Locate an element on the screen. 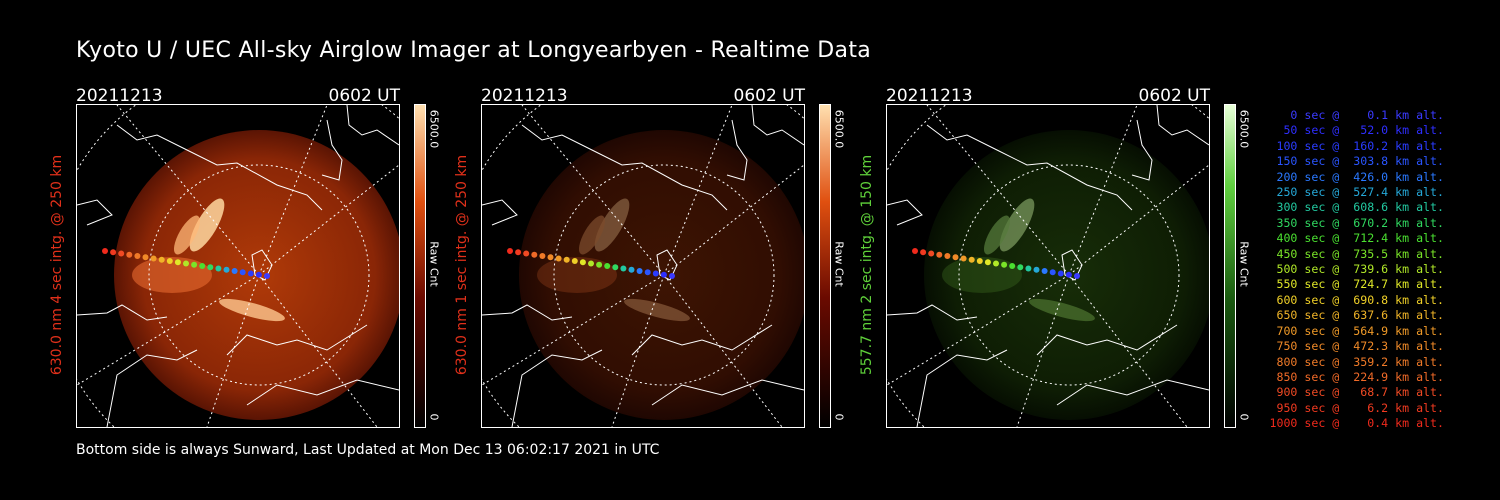 The height and width of the screenshot is (500, 1500). legend-entry: 900 sec @ 68.7 km alt. is located at coordinates (1356, 392).